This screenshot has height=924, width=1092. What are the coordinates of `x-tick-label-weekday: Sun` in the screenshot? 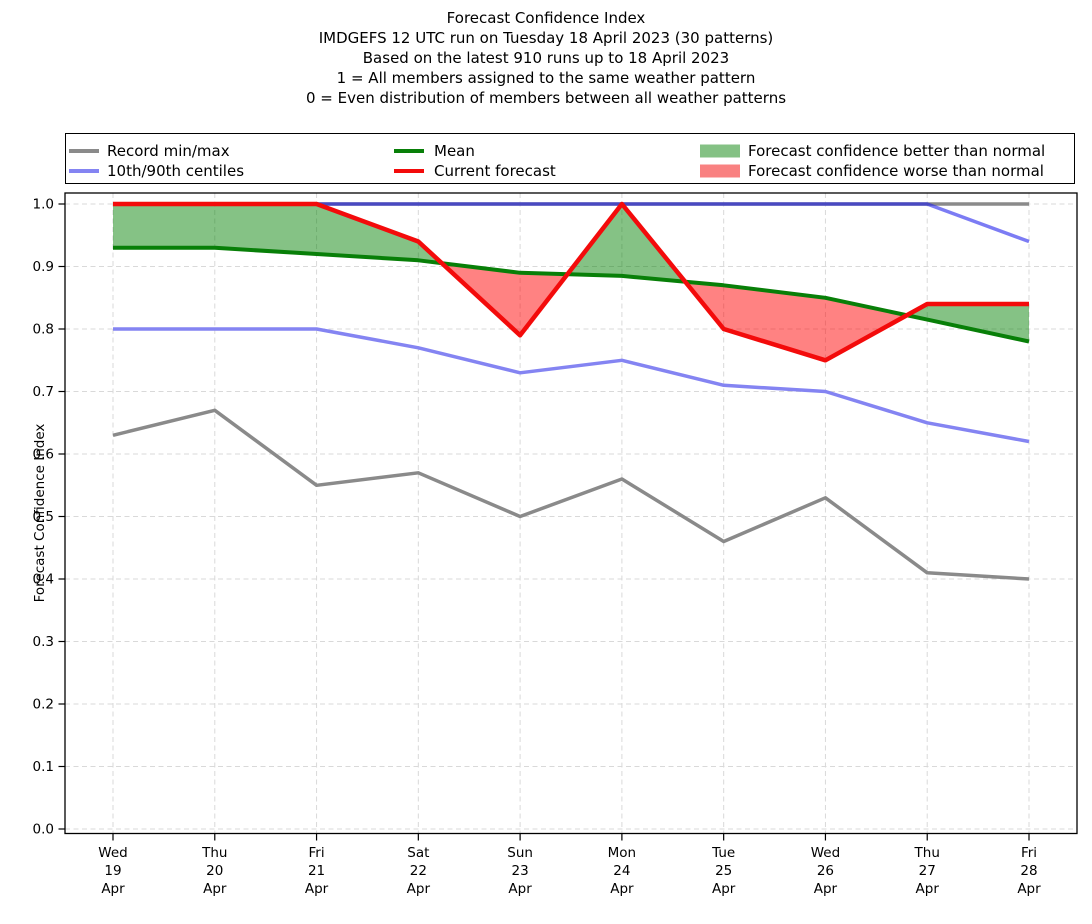 It's located at (520, 853).